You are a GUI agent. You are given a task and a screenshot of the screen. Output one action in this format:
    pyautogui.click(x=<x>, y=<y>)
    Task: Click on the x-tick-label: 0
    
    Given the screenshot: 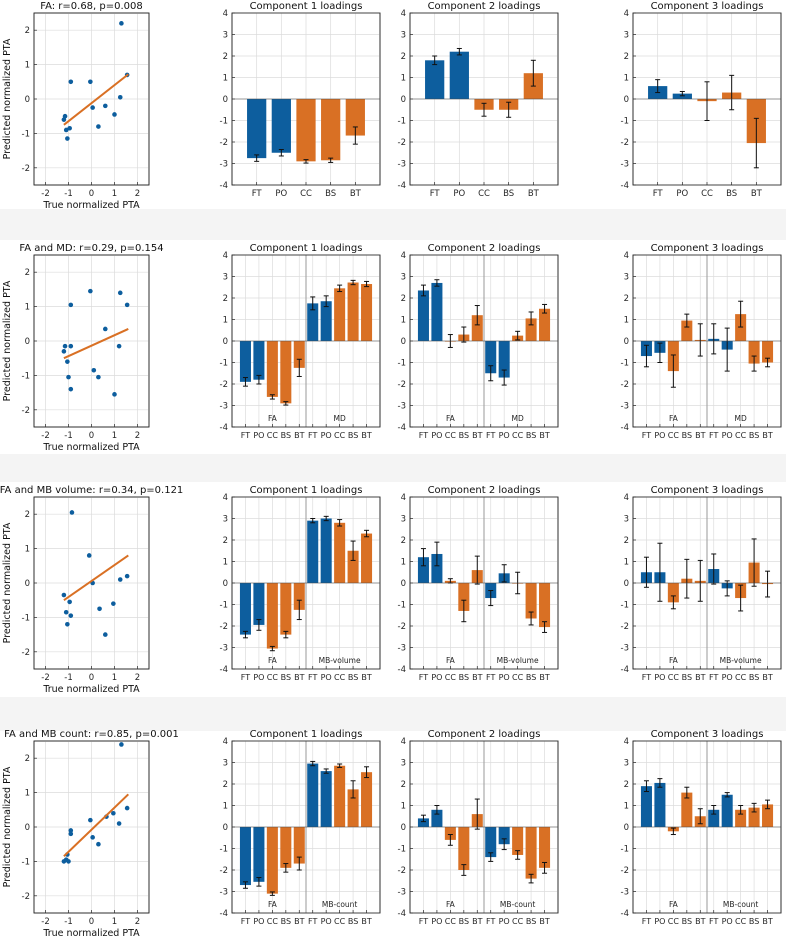 What is the action you would take?
    pyautogui.click(x=91, y=194)
    